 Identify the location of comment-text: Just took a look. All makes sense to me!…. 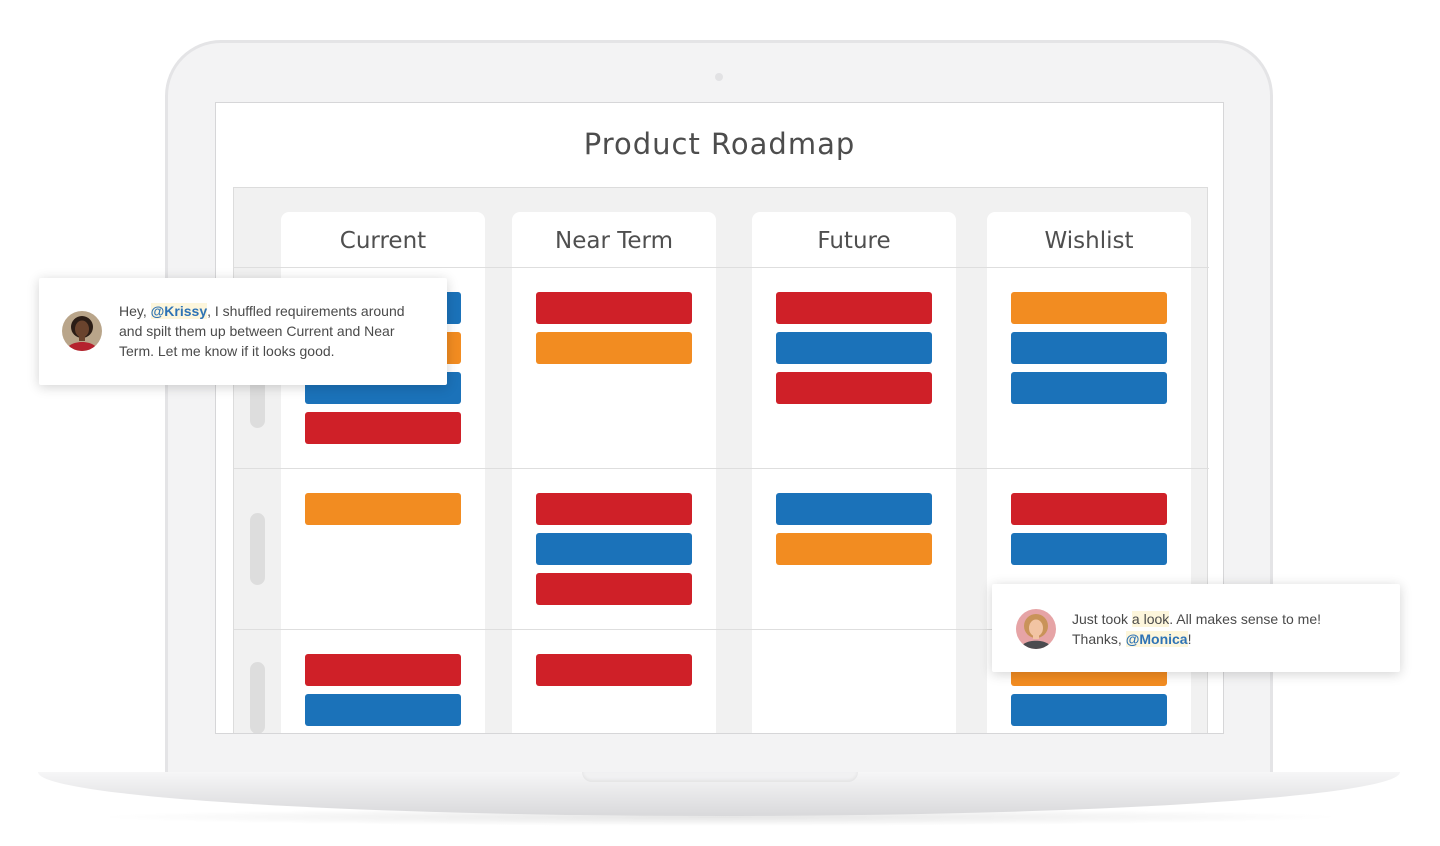
(1197, 629).